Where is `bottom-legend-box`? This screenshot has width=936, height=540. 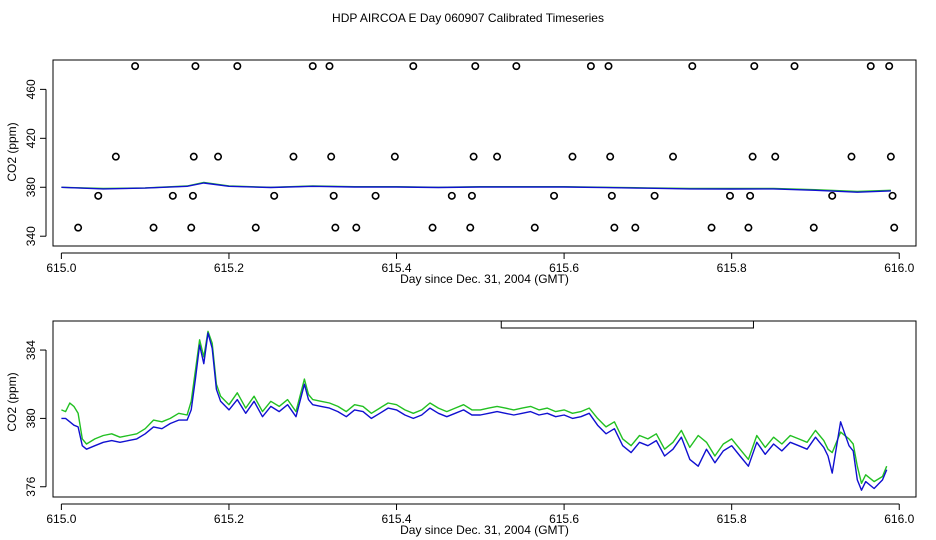
bottom-legend-box is located at coordinates (627, 324).